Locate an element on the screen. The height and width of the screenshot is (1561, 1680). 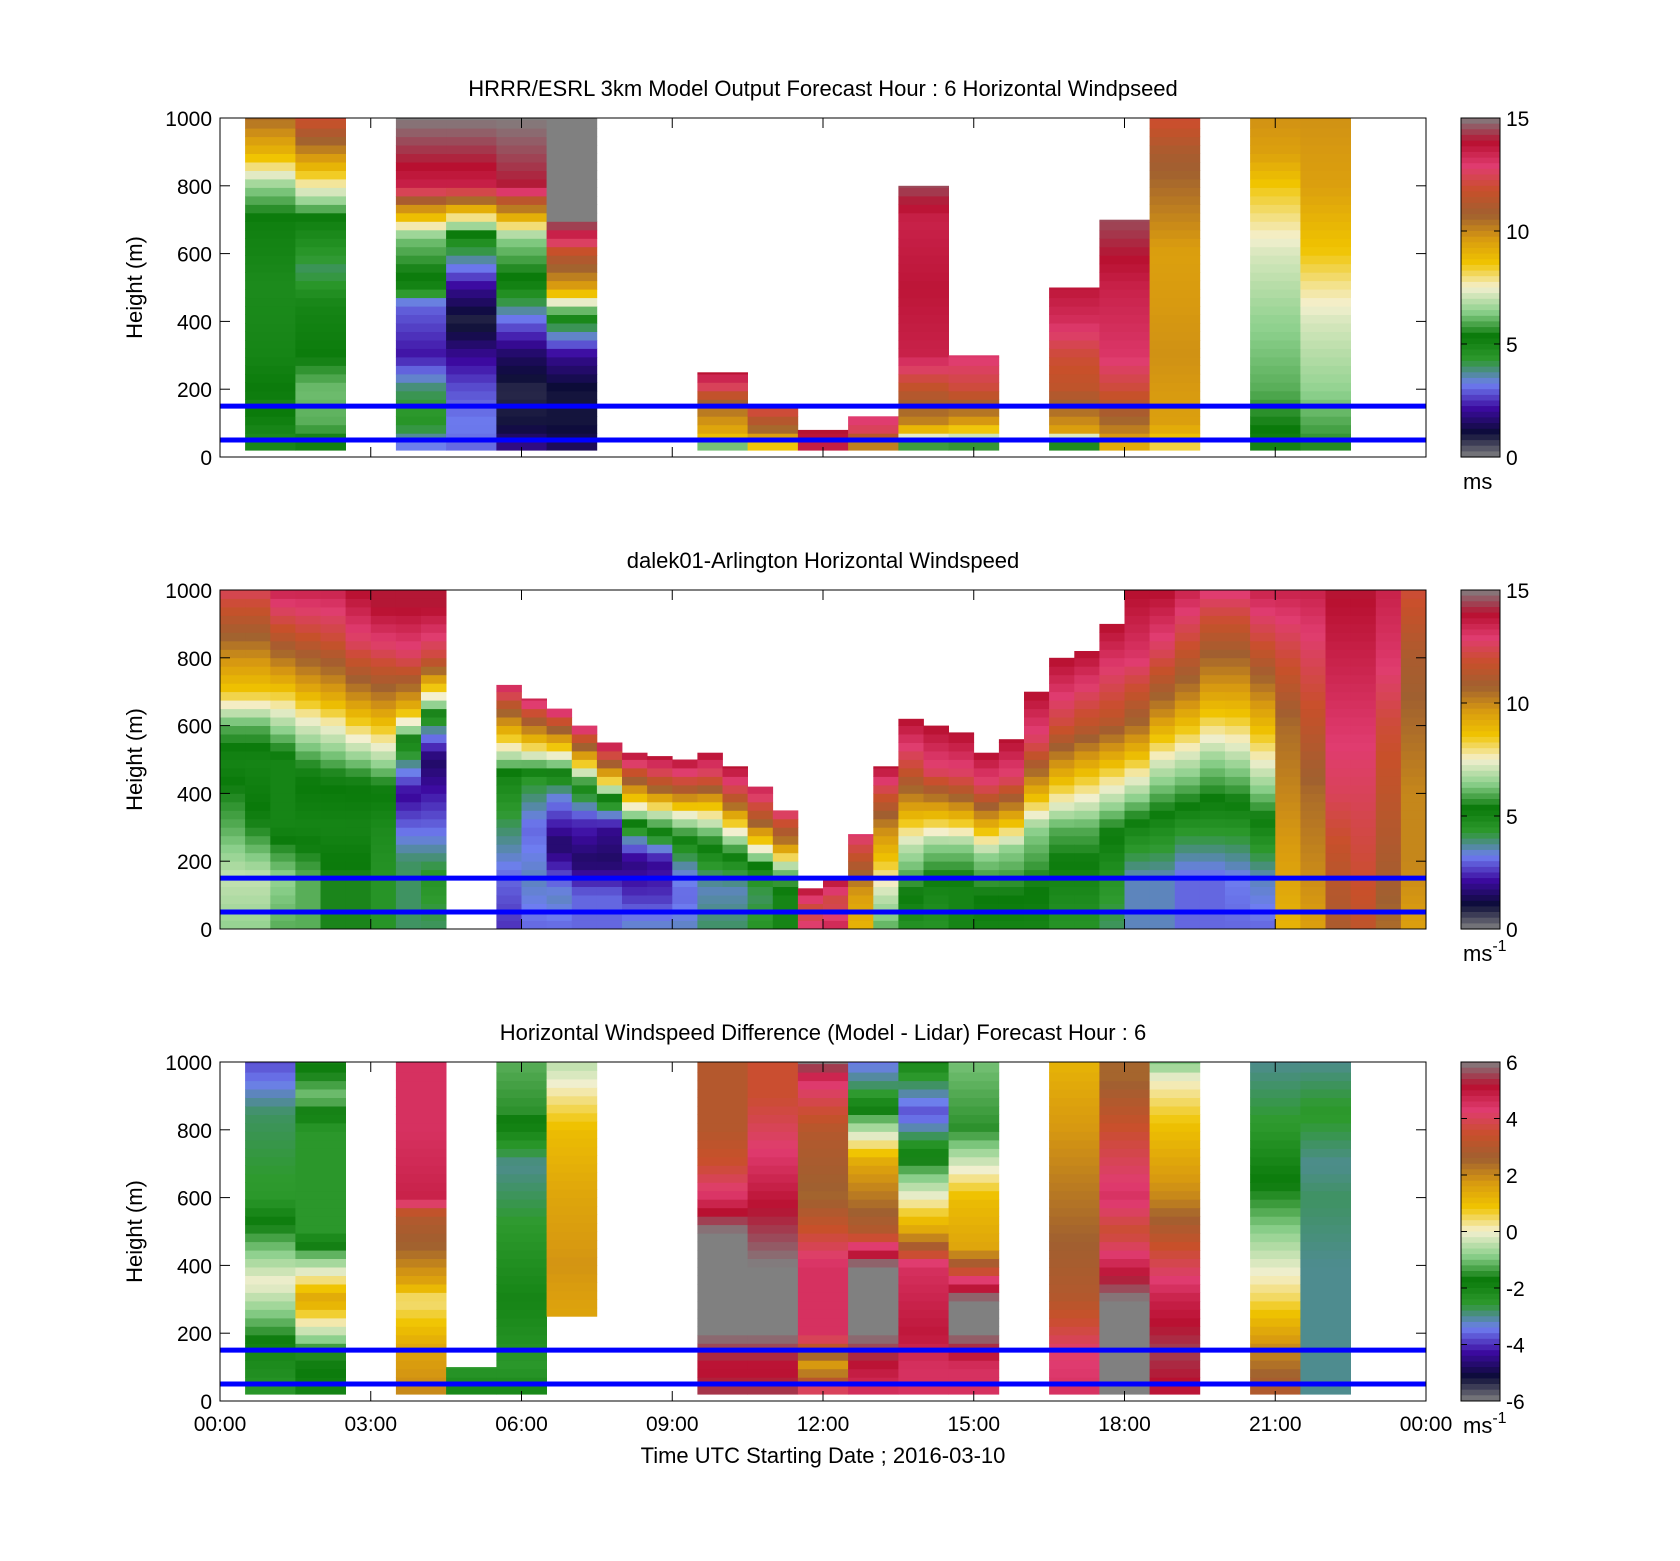
y-tick-label: 800 is located at coordinates (194, 187).